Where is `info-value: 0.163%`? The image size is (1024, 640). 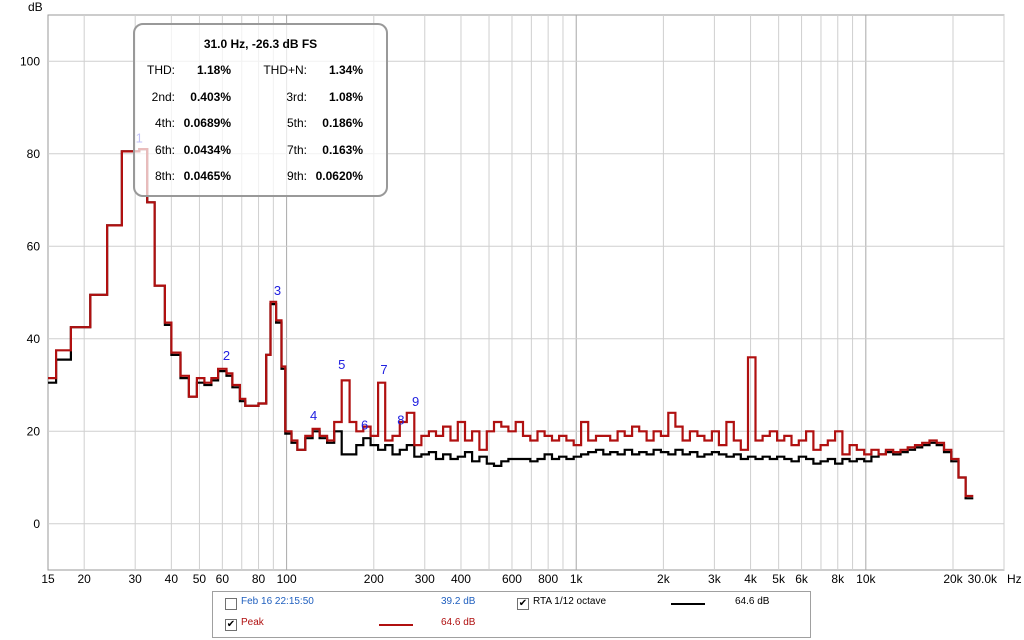
info-value: 0.163% is located at coordinates (342, 149).